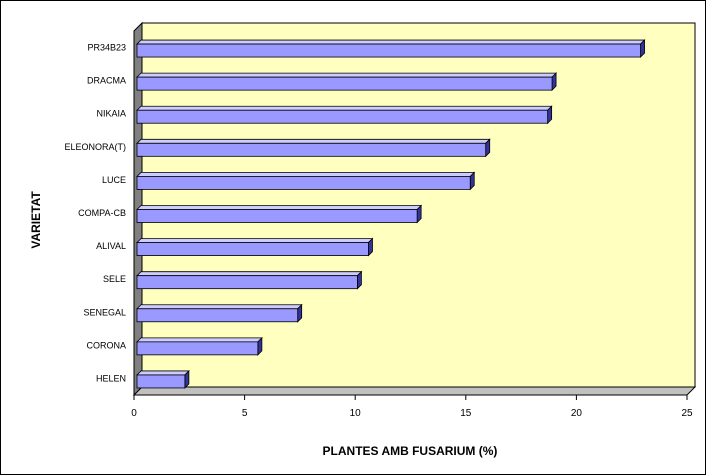 The image size is (706, 475). What do you see at coordinates (412, 407) in the screenshot?
I see `x-axis-ticks: 0 5 10 15 20 25` at bounding box center [412, 407].